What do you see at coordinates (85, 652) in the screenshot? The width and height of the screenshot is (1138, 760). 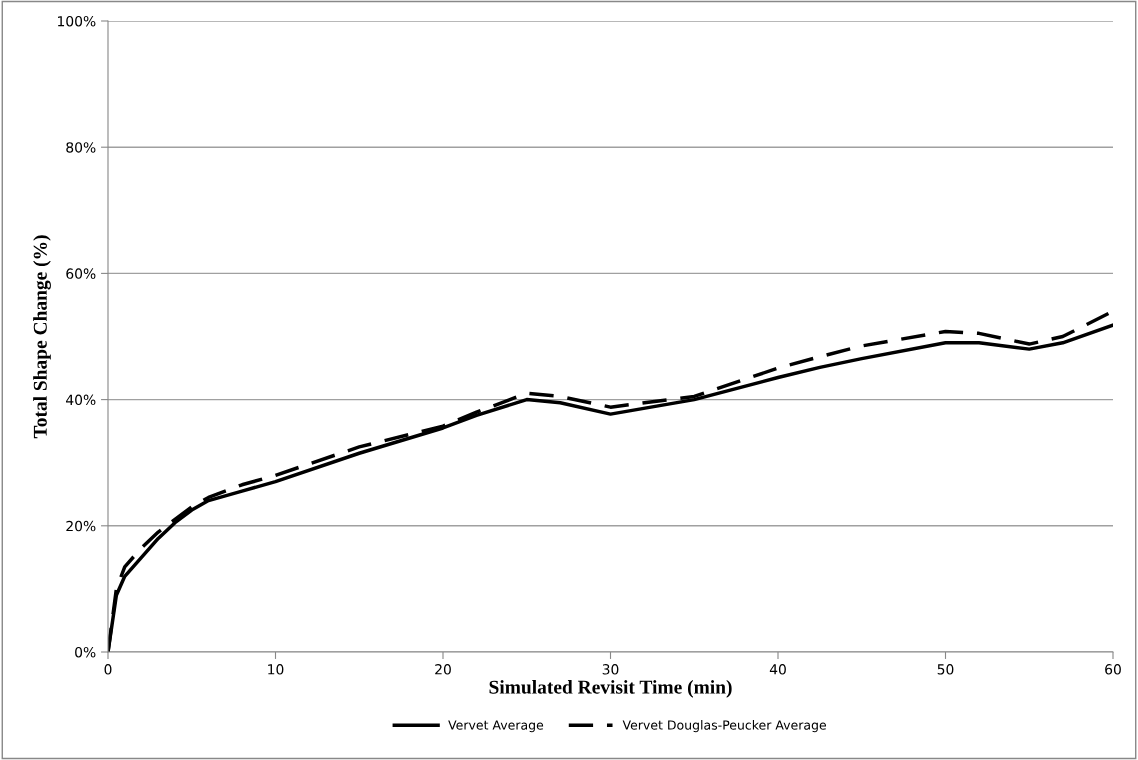 I see `y-tick-label: 0%` at bounding box center [85, 652].